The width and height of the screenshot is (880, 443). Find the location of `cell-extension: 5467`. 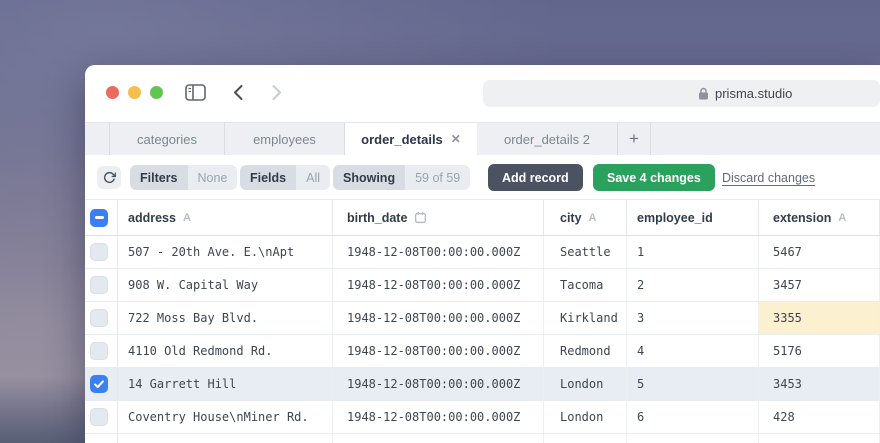

cell-extension: 5467 is located at coordinates (819, 252).